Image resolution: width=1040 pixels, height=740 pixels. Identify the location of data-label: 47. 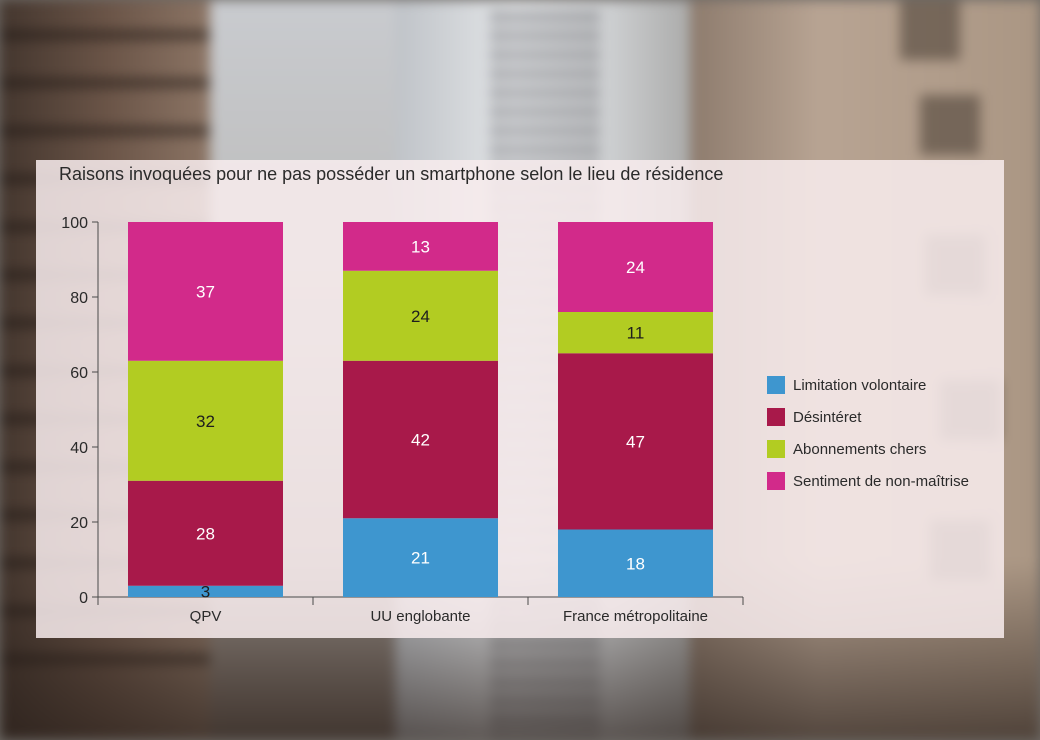
(635, 441).